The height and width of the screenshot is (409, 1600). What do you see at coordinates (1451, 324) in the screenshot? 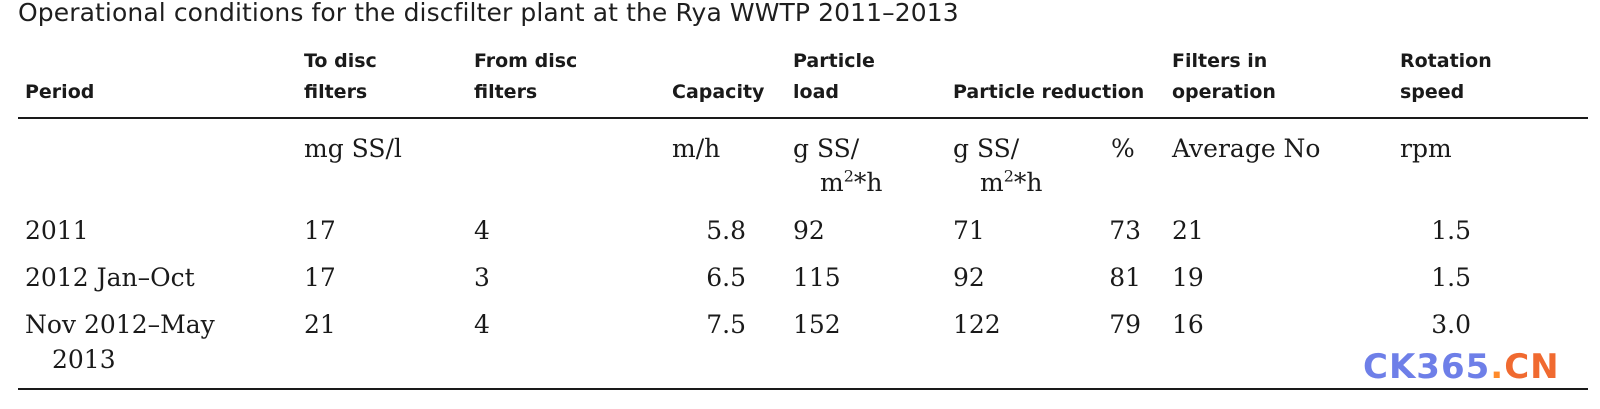
I see `row3-rotation: 3.0` at bounding box center [1451, 324].